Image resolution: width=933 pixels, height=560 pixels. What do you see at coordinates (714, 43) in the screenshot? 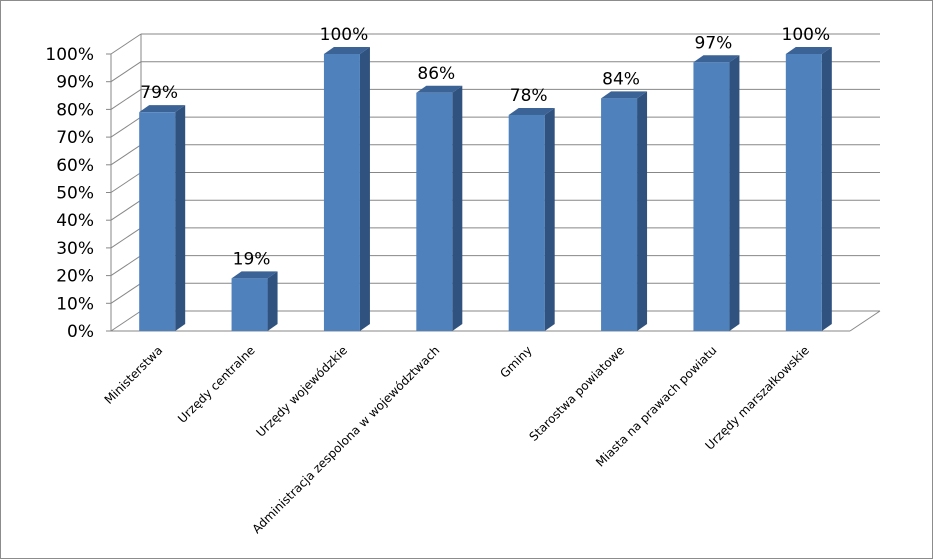
I see `data-label: 97%` at bounding box center [714, 43].